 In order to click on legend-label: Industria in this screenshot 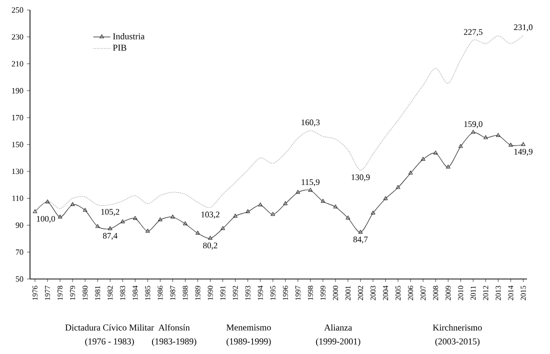, I will do `click(129, 36)`.